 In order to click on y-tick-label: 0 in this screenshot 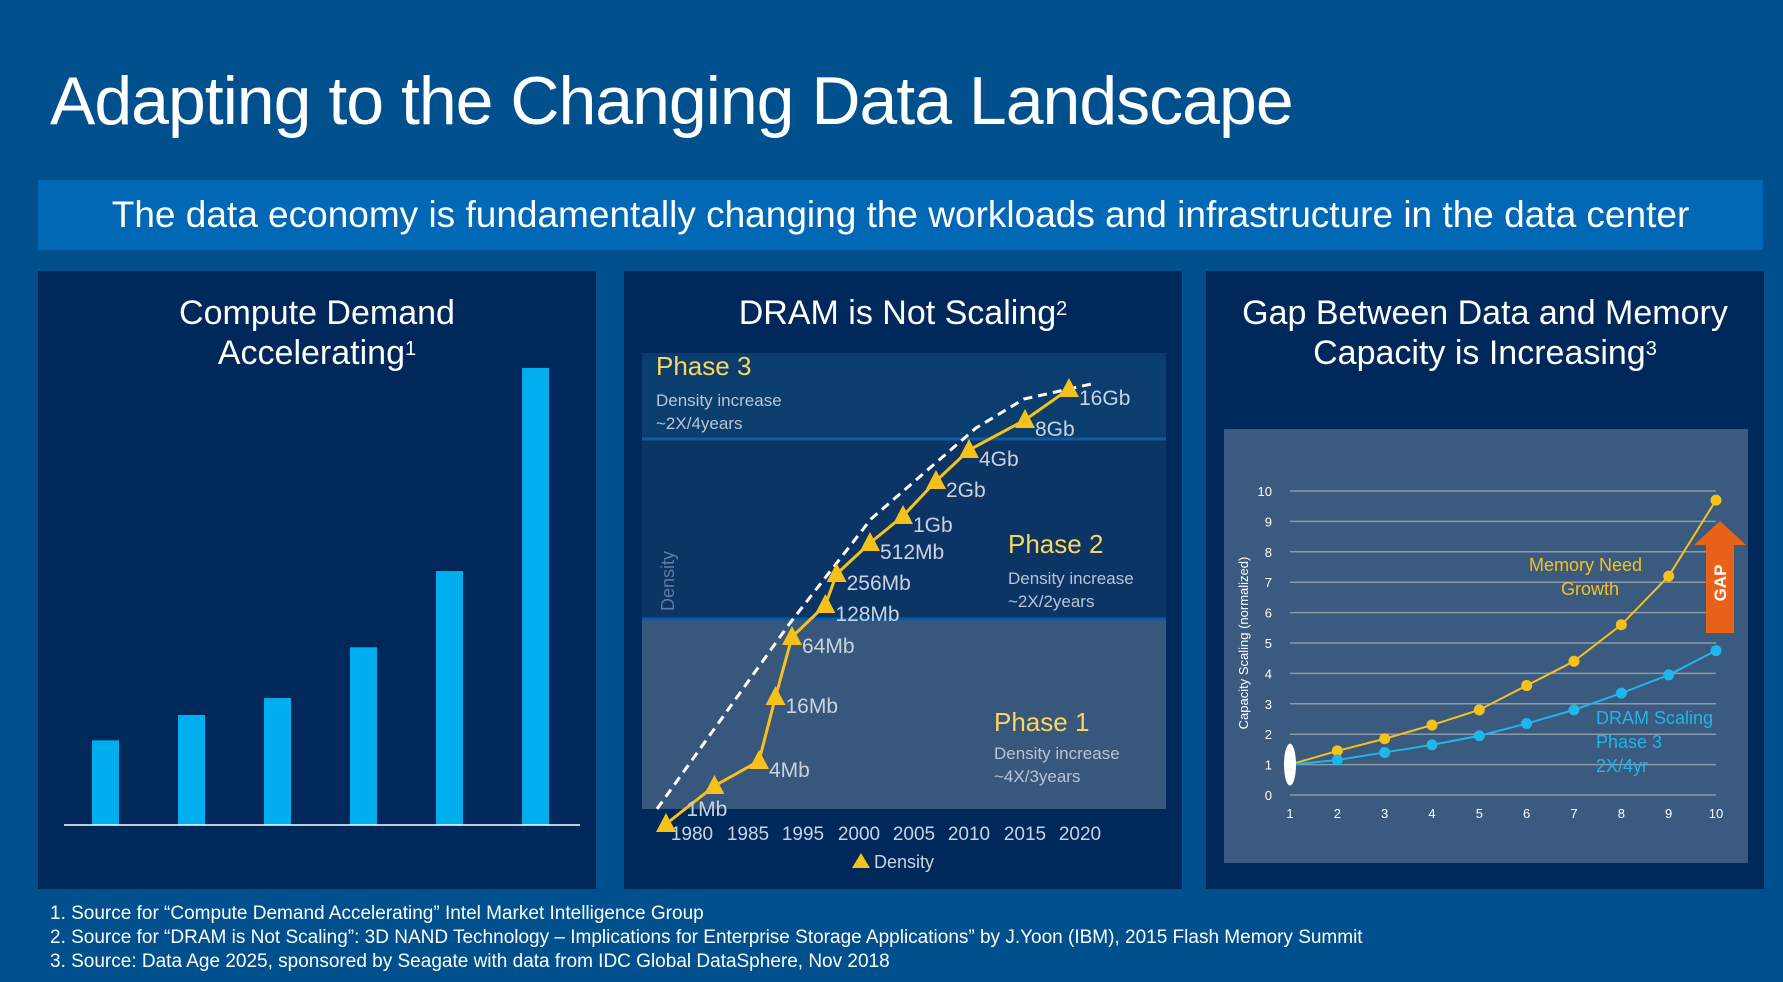, I will do `click(1268, 795)`.